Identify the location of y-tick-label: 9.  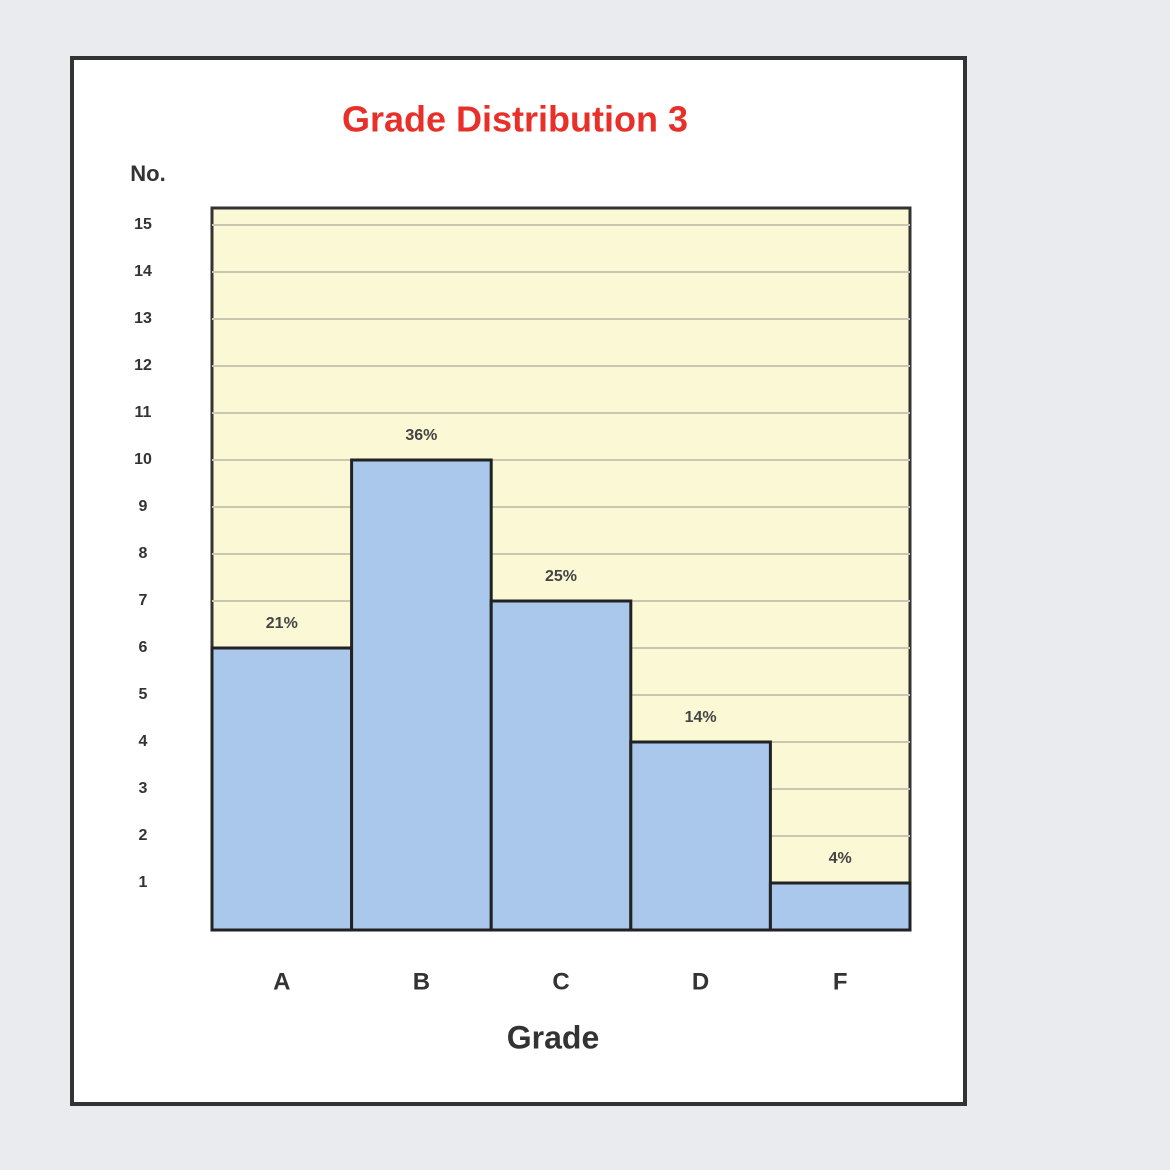
(143, 506).